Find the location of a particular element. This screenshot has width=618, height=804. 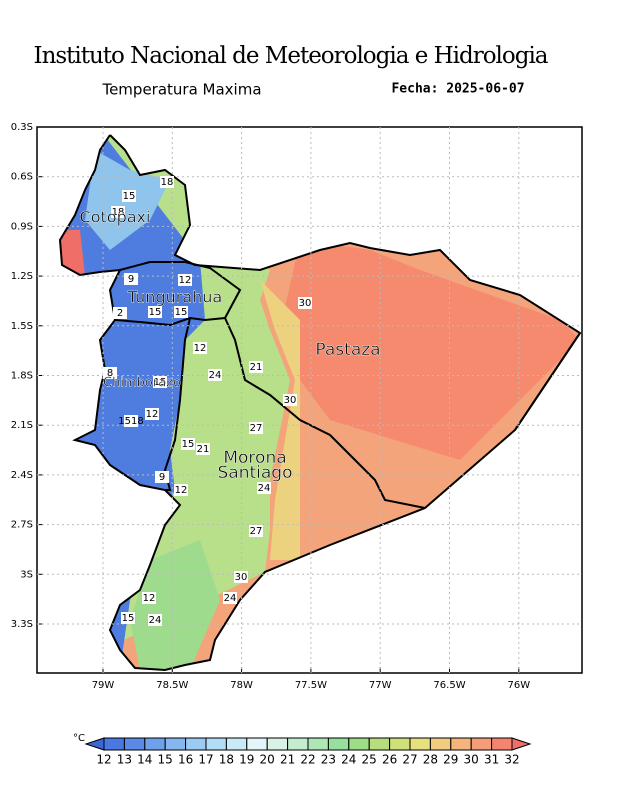

colorbar-label: 25 is located at coordinates (369, 760).